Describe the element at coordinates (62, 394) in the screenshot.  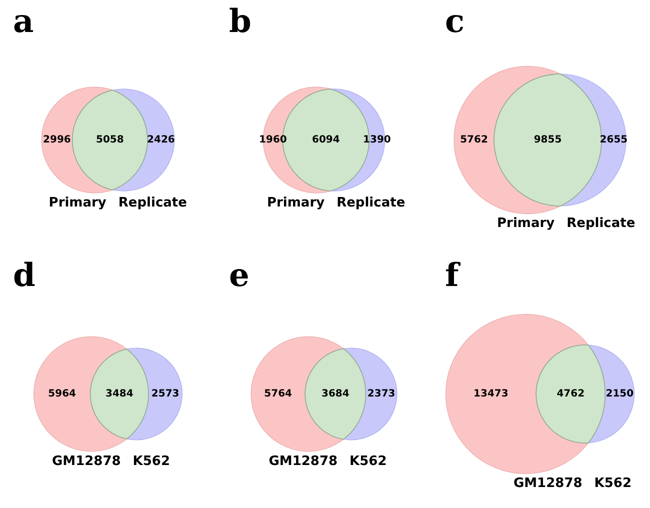
I see `data-label: 5964` at that location.